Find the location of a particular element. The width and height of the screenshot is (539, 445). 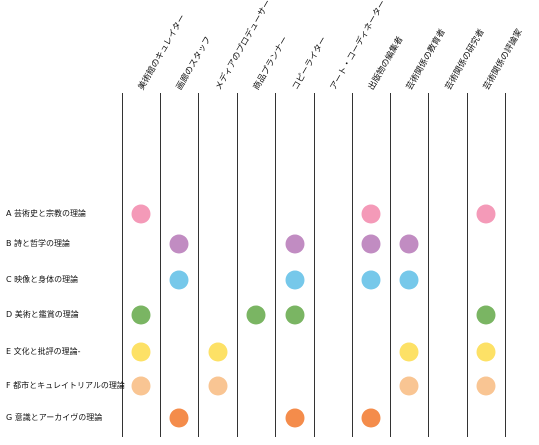

column-header: 画廊のスタッフ is located at coordinates (194, 63).